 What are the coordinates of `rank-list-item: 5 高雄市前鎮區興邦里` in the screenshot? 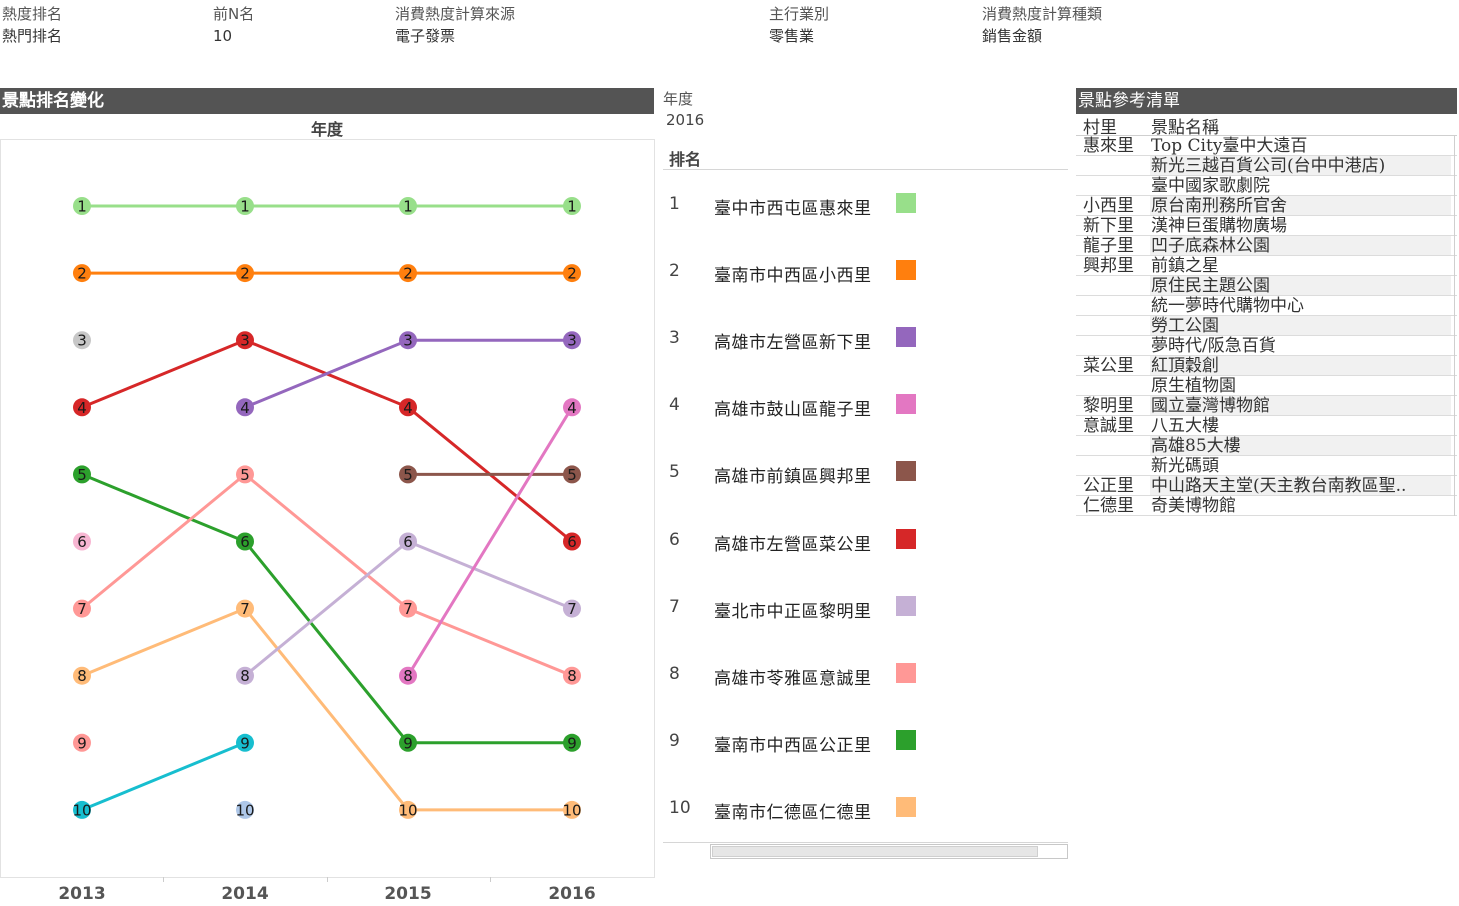 It's located at (865, 473).